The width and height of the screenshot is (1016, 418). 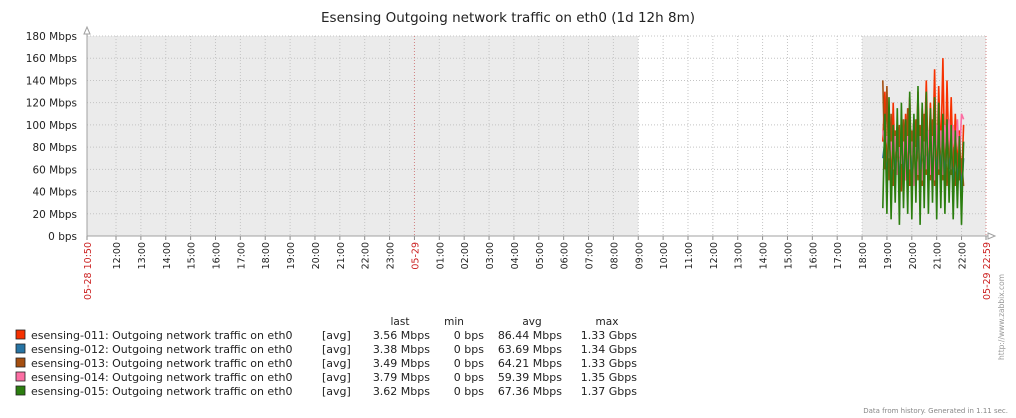 I want to click on y-axis-arrow, so click(x=87, y=30).